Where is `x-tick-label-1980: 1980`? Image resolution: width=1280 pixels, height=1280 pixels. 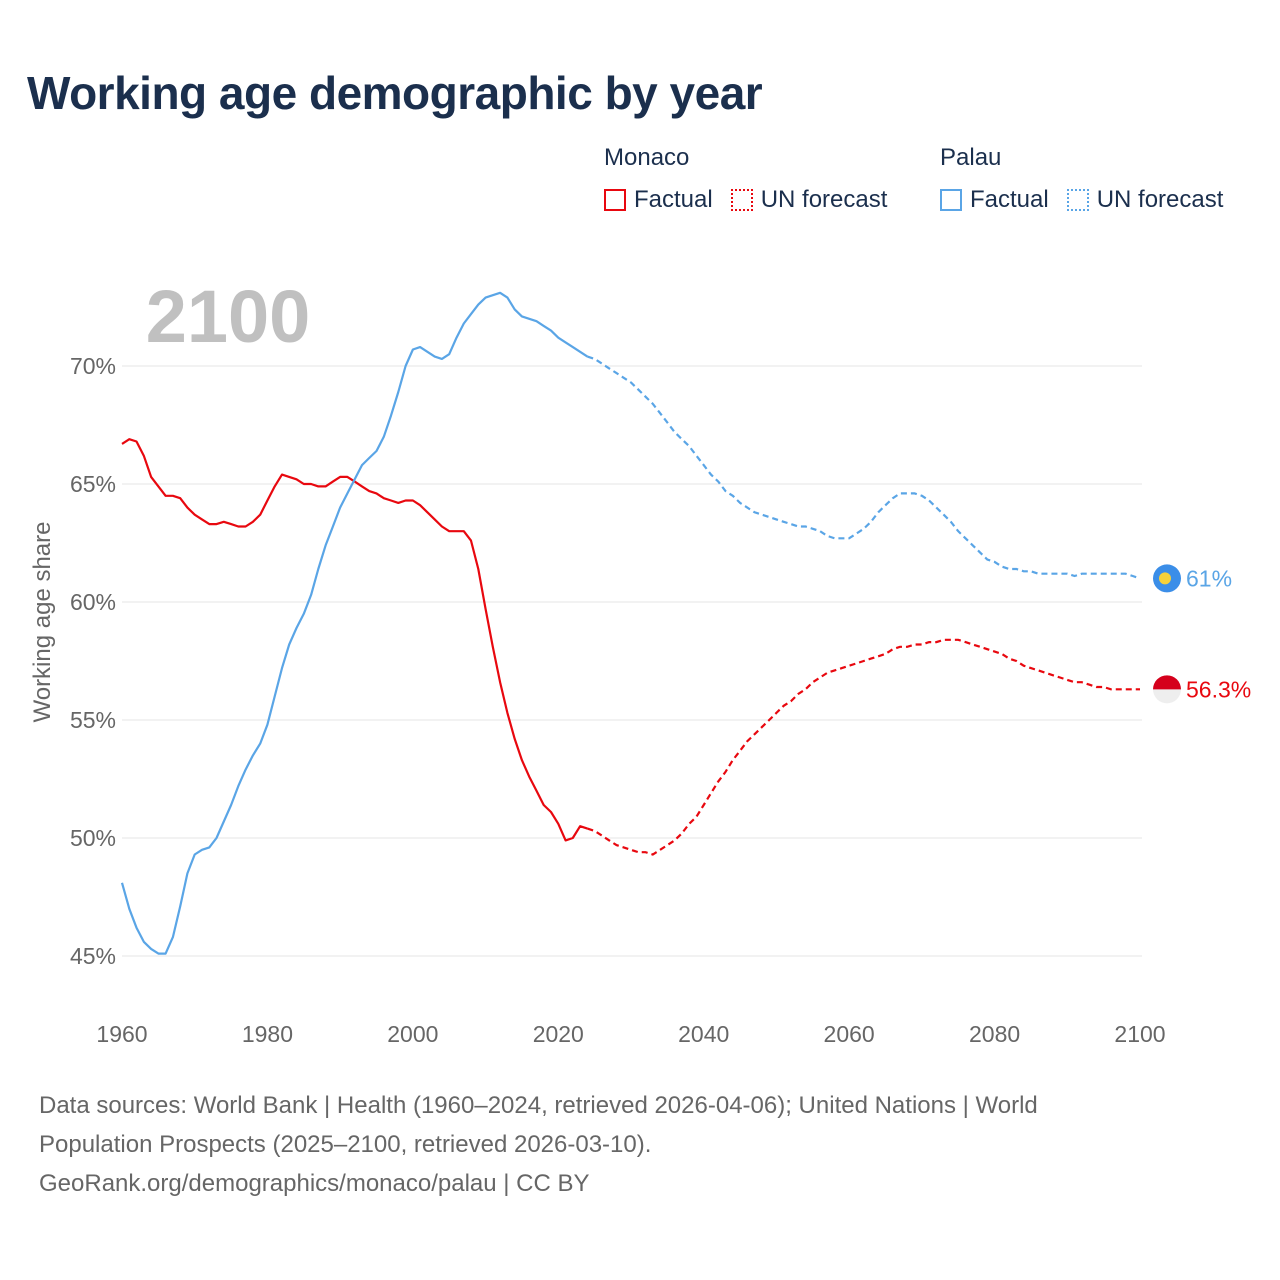
x-tick-label-1980: 1980 is located at coordinates (267, 1034).